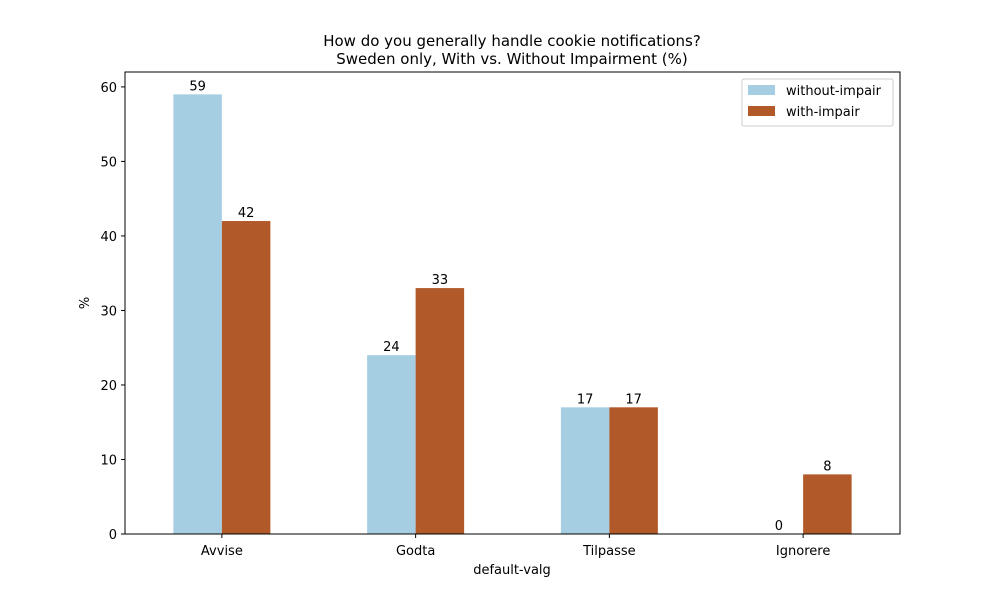 This screenshot has height=600, width=1000. I want to click on y-tick-label: 50, so click(108, 162).